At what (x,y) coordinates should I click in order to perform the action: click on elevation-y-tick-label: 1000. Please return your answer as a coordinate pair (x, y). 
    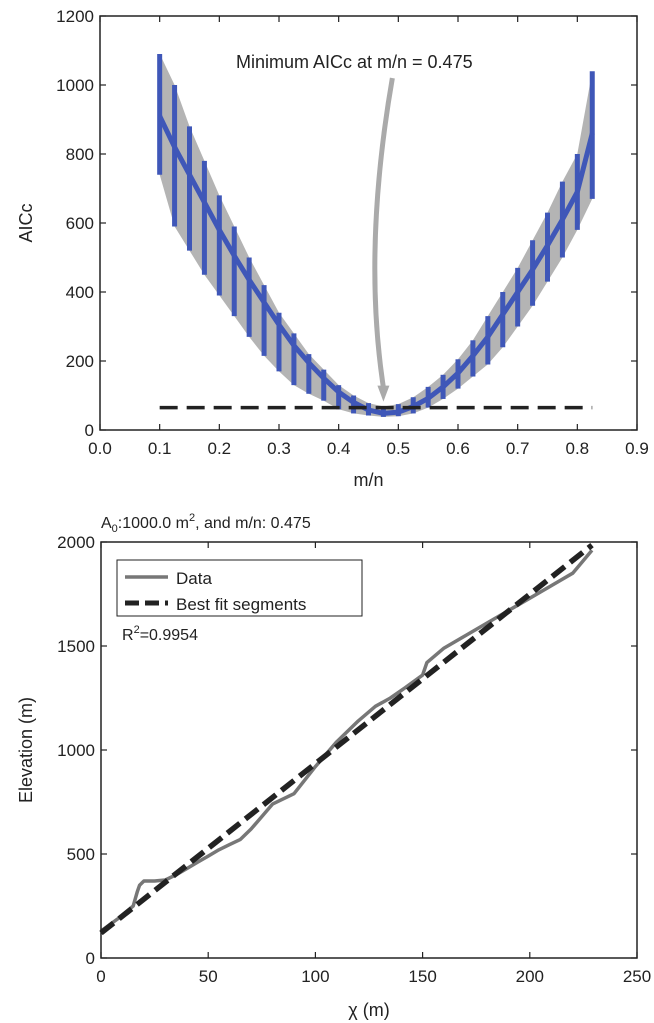
    Looking at the image, I should click on (76, 750).